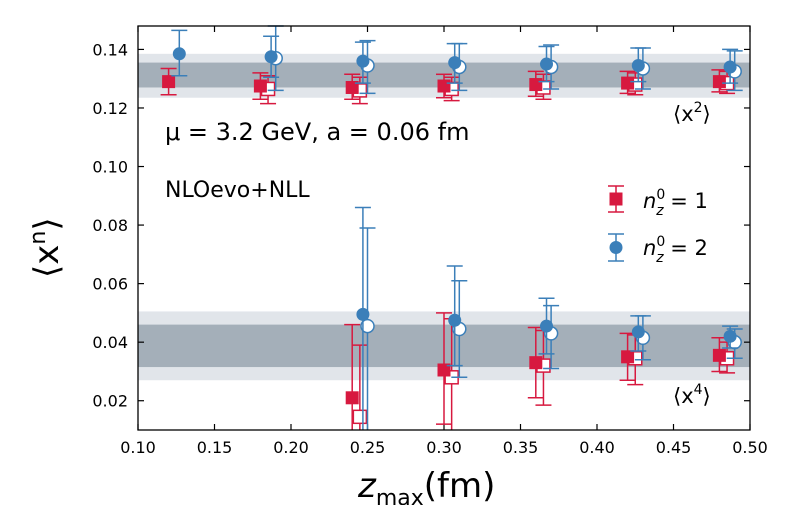 The width and height of the screenshot is (789, 505). I want to click on legend: n0 z = 1 n0 z = 2, so click(658, 225).